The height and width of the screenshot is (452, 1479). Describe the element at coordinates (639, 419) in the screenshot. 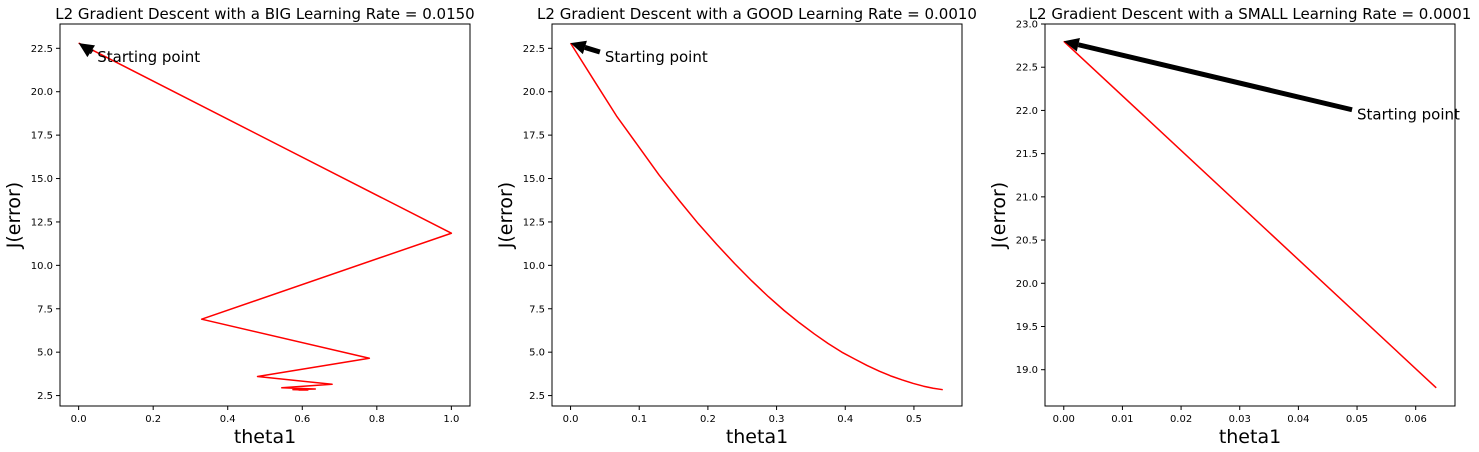

I see `x-tick-label: 0.1` at that location.